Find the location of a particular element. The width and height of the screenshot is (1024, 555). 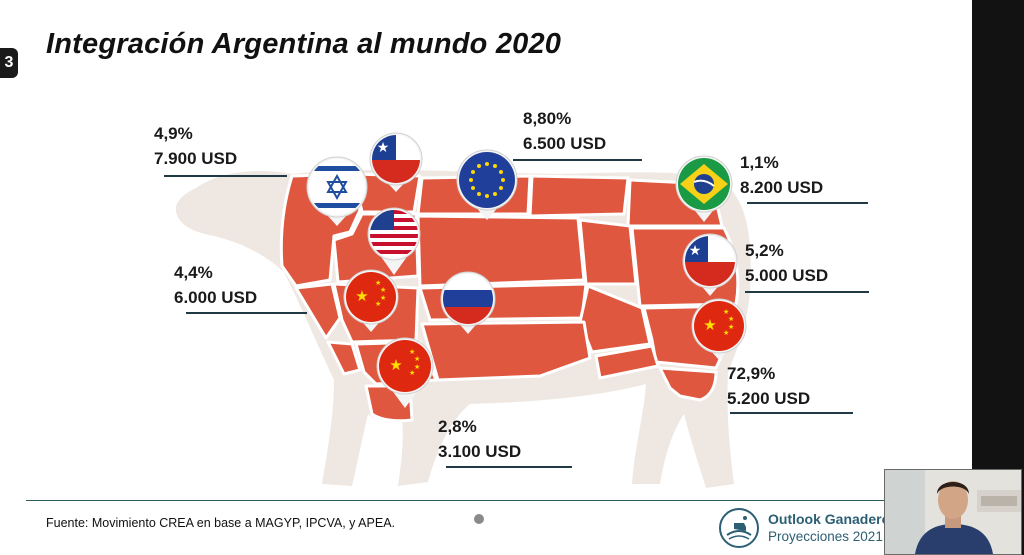

market-usd: 7.900 USD is located at coordinates (196, 158).